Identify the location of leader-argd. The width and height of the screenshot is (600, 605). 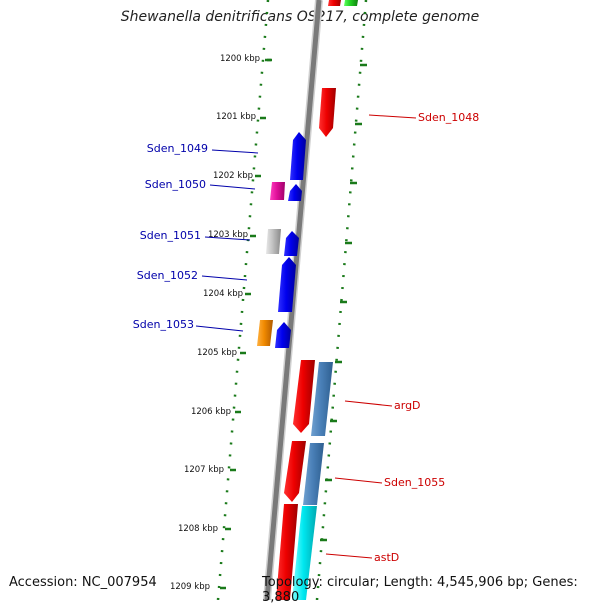
(368, 403).